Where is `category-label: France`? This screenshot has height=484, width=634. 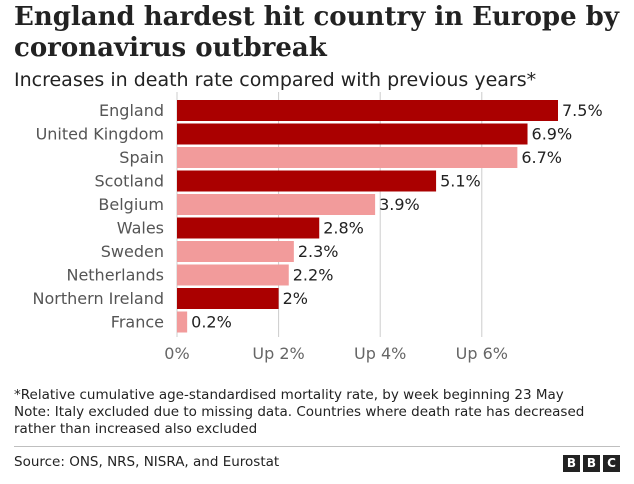 category-label: France is located at coordinates (137, 322).